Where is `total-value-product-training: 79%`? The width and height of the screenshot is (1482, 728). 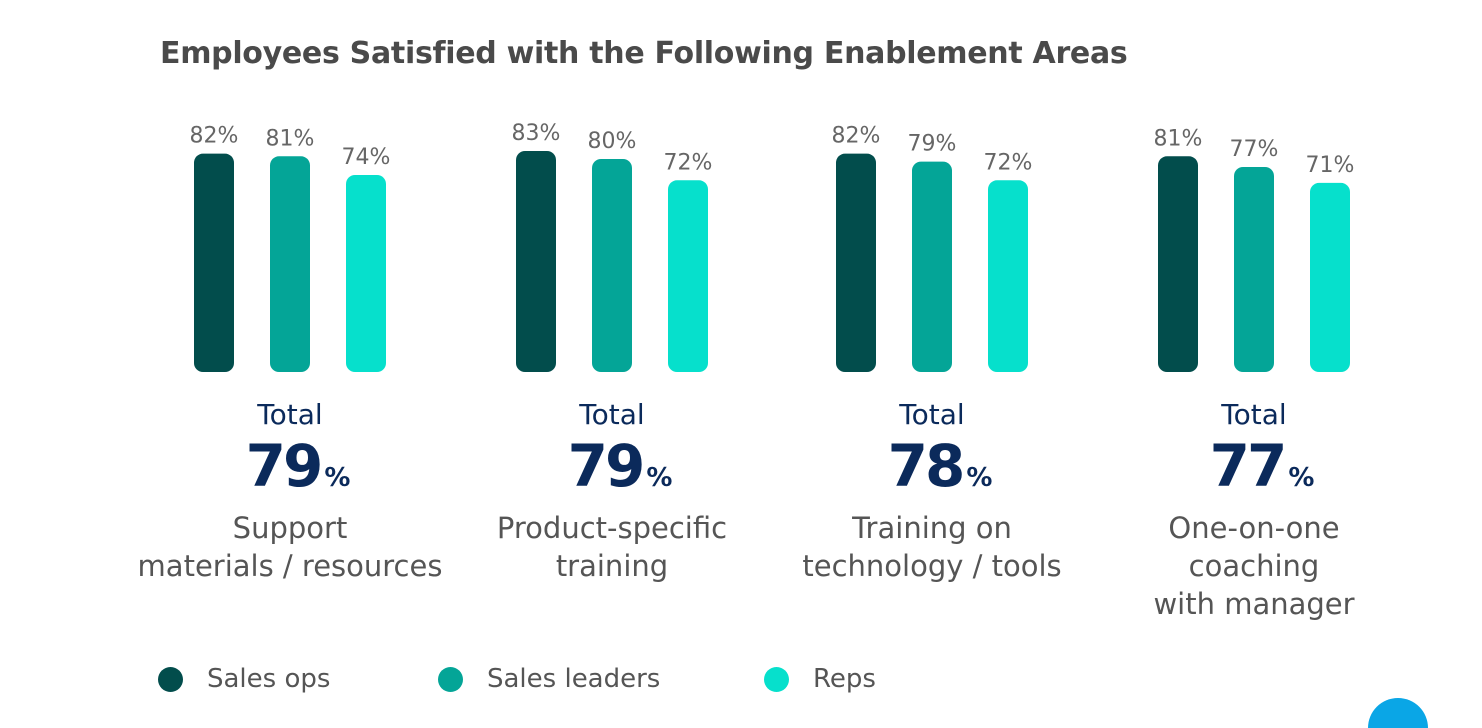 total-value-product-training: 79% is located at coordinates (620, 466).